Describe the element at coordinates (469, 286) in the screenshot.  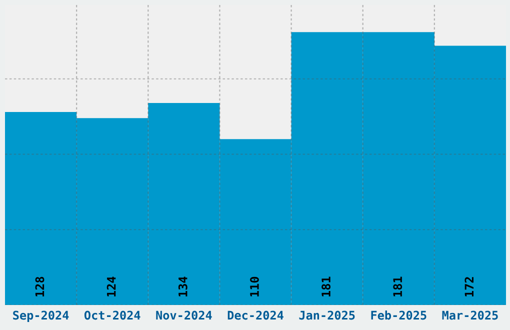
I see `data-label: 172` at that location.